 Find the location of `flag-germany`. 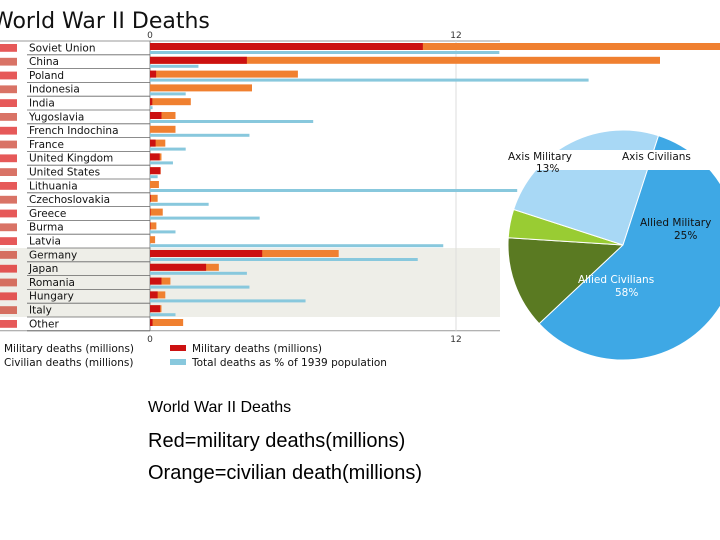

flag-germany is located at coordinates (8, 255).